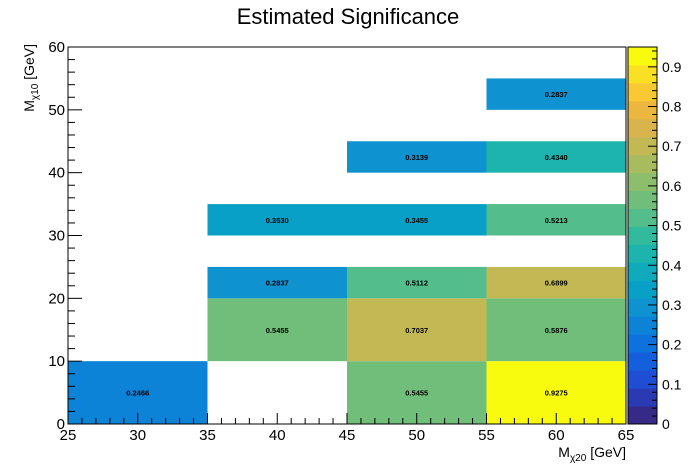 The height and width of the screenshot is (472, 696). I want to click on color-scale-tick-label: 0.9, so click(672, 67).